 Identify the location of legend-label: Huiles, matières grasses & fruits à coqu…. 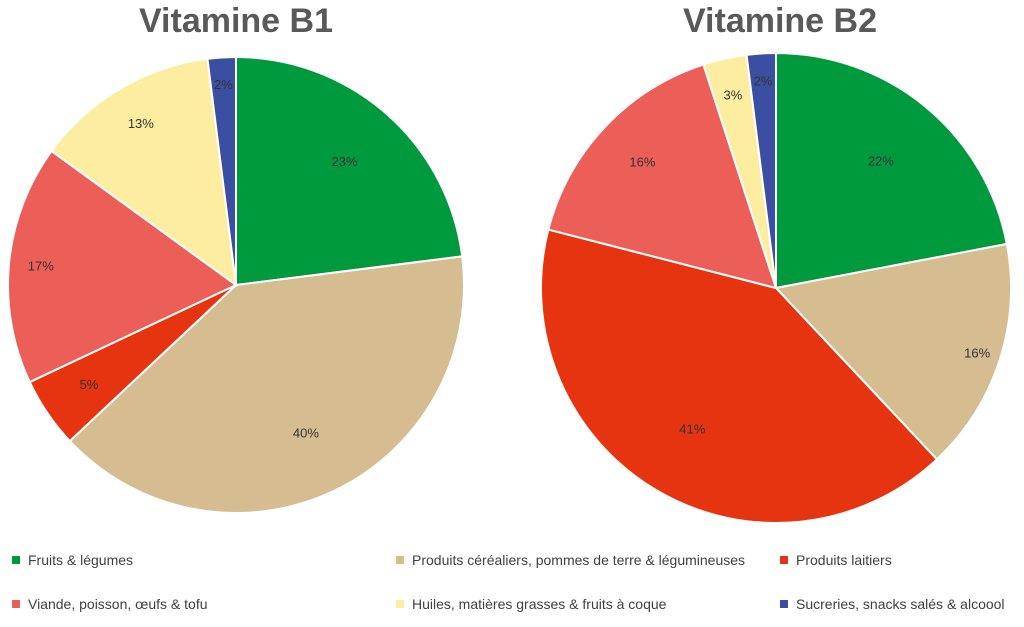
(539, 604).